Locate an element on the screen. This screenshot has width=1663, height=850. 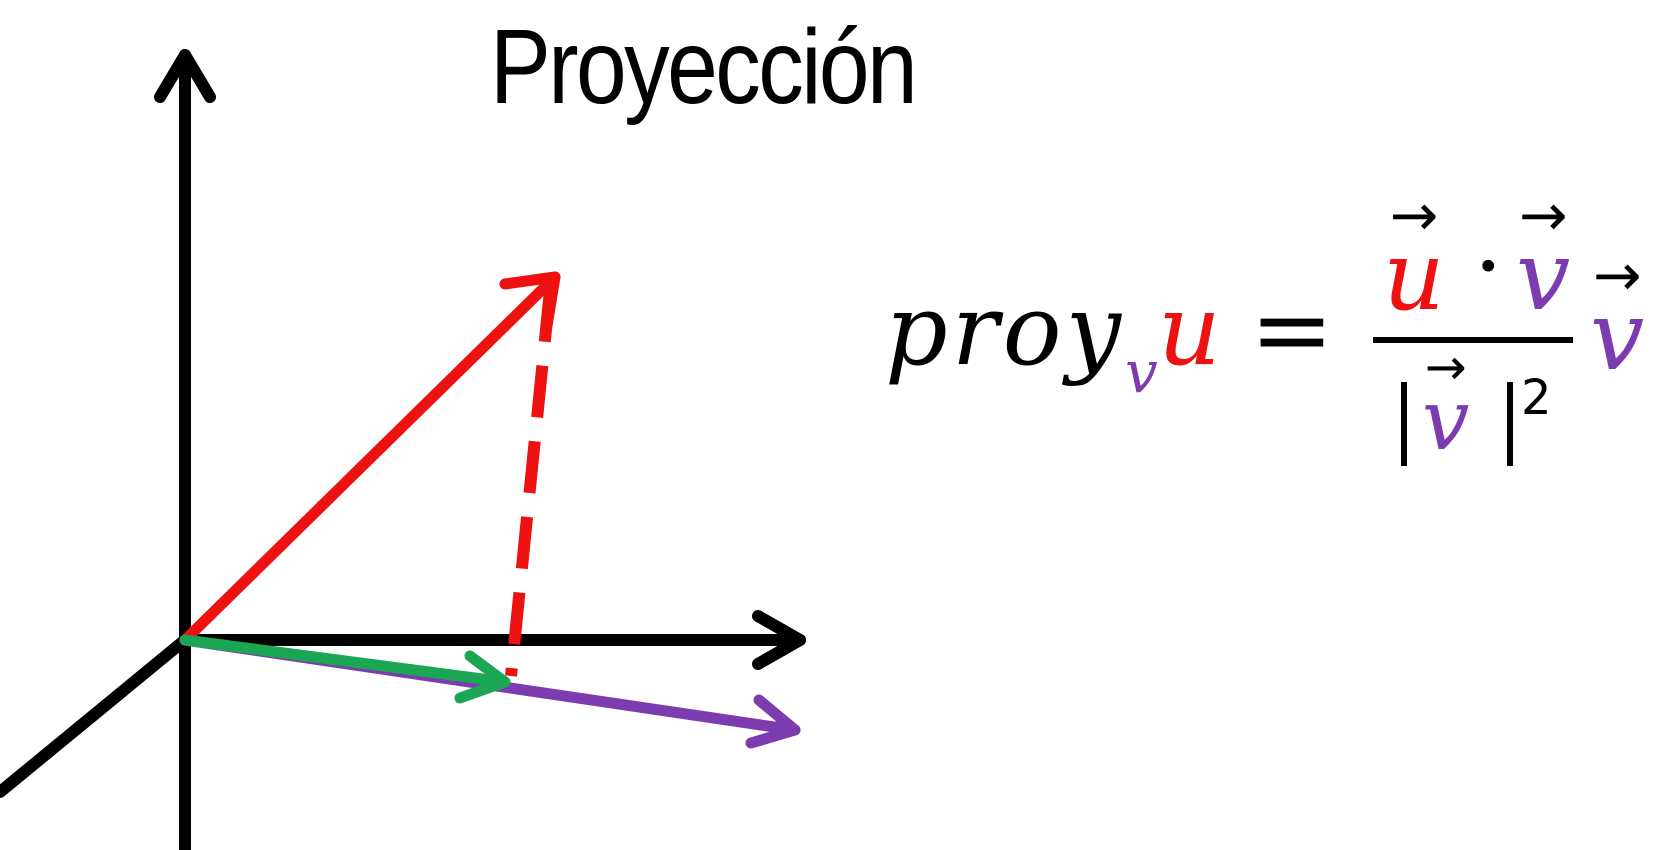
proy-label: proy is located at coordinates (1005, 331).